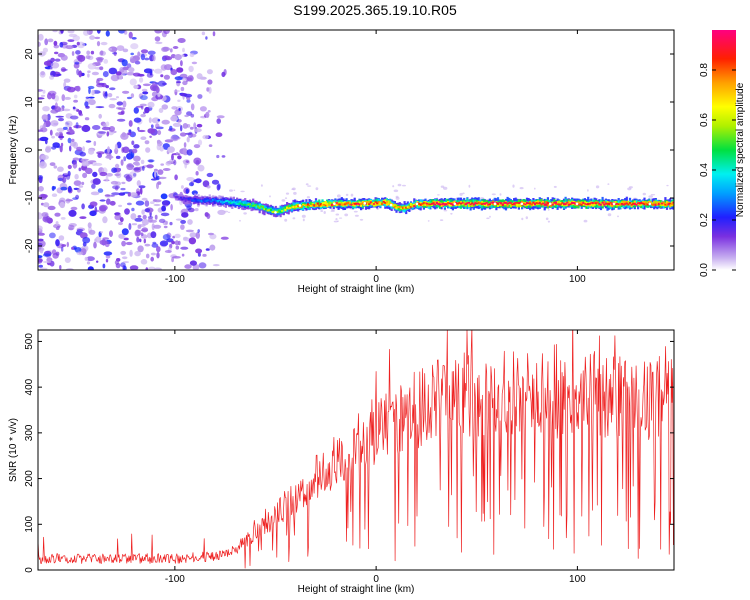 Image resolution: width=750 pixels, height=600 pixels. What do you see at coordinates (29, 524) in the screenshot?
I see `y-tick-label: 100` at bounding box center [29, 524].